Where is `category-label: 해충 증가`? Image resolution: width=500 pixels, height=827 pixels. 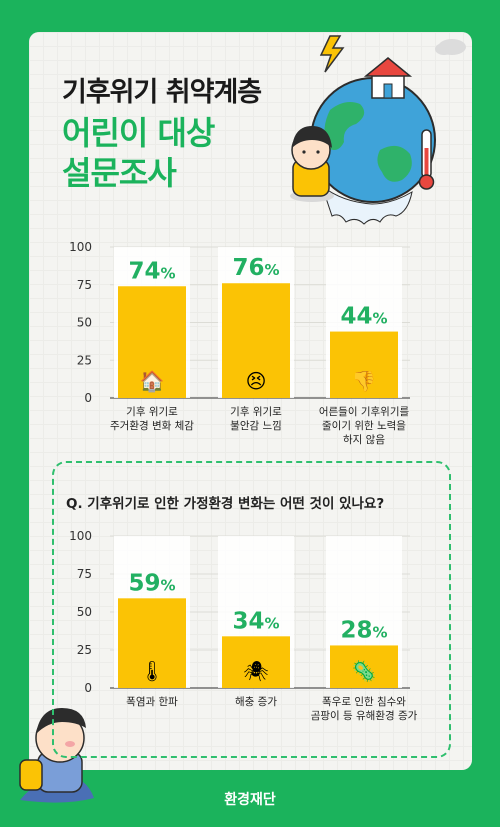
category-label: 해충 증가 is located at coordinates (256, 701).